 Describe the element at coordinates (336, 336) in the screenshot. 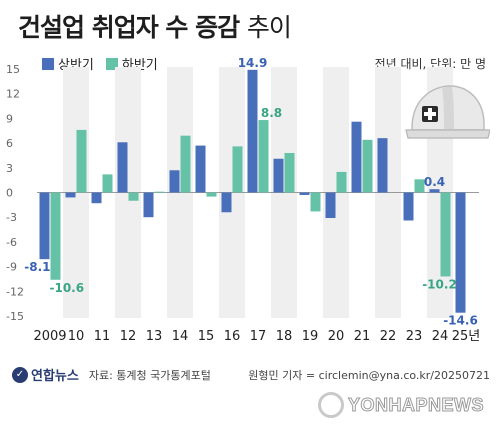

I see `x-tick-label: 20` at that location.